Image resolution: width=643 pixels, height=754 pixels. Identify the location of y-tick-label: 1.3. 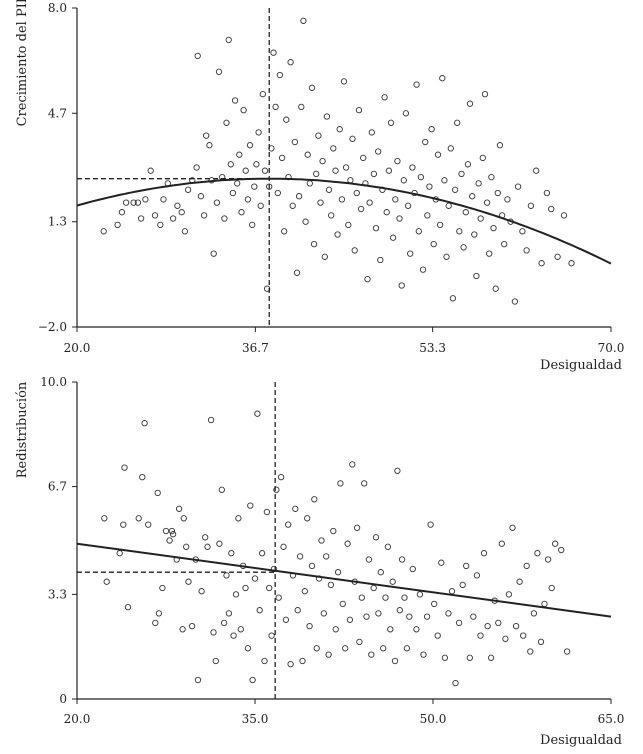
(57, 222).